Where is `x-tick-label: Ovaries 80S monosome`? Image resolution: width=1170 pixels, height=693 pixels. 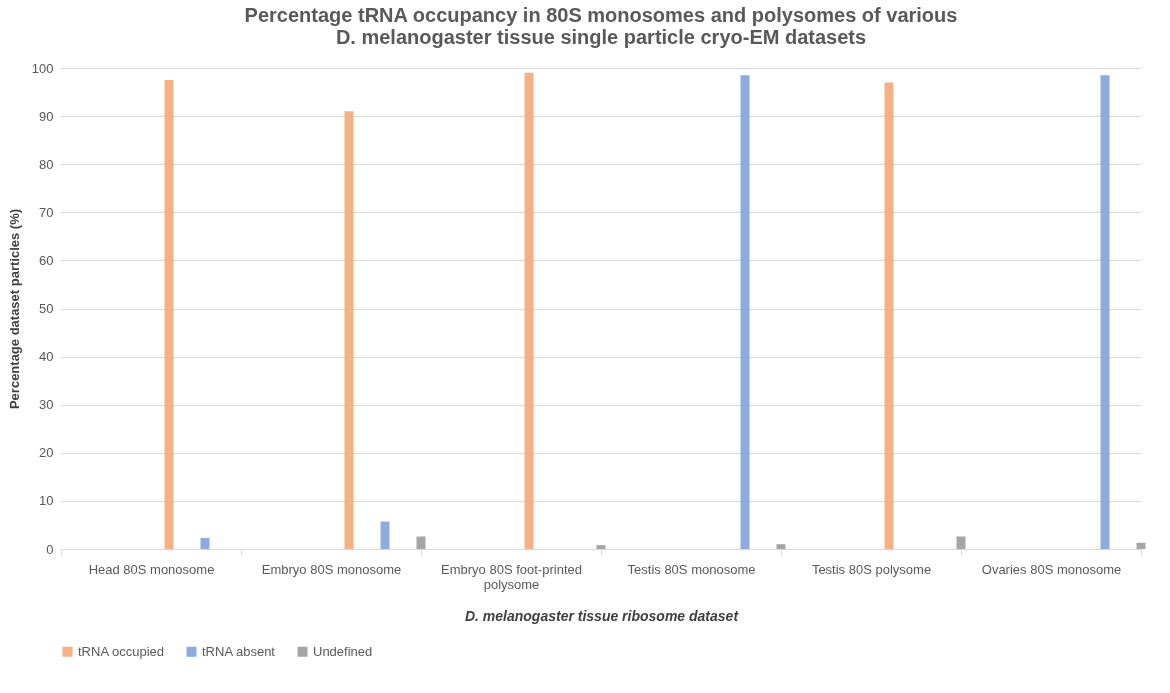 x-tick-label: Ovaries 80S monosome is located at coordinates (1051, 569).